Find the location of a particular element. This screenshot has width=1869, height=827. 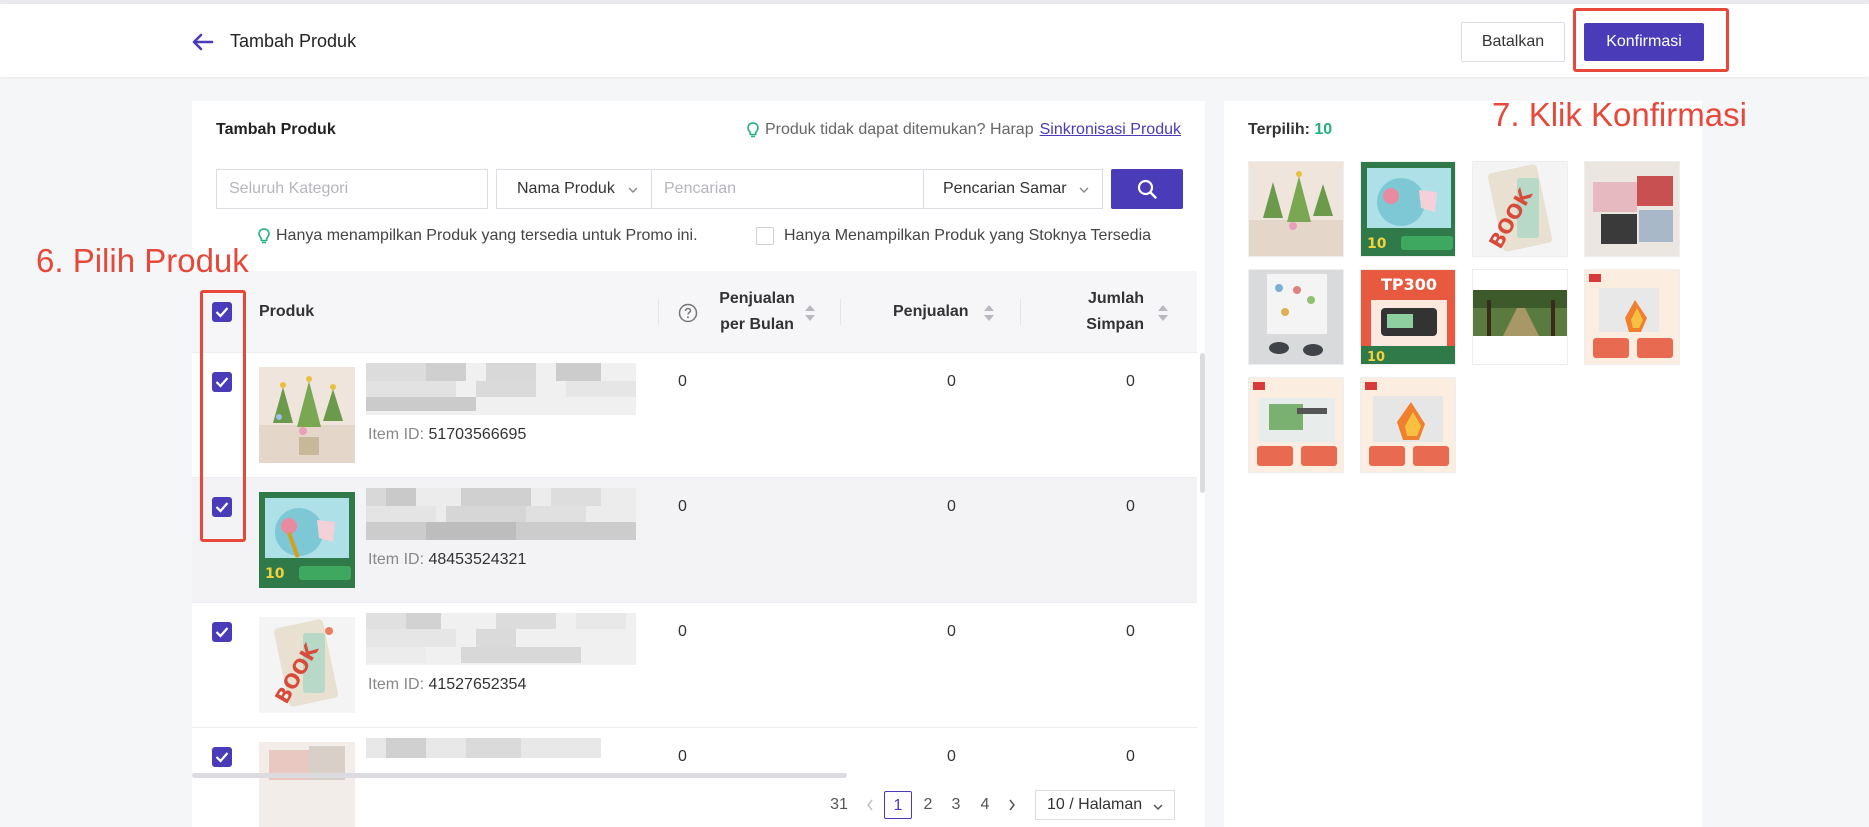

top-border is located at coordinates (934, 2).